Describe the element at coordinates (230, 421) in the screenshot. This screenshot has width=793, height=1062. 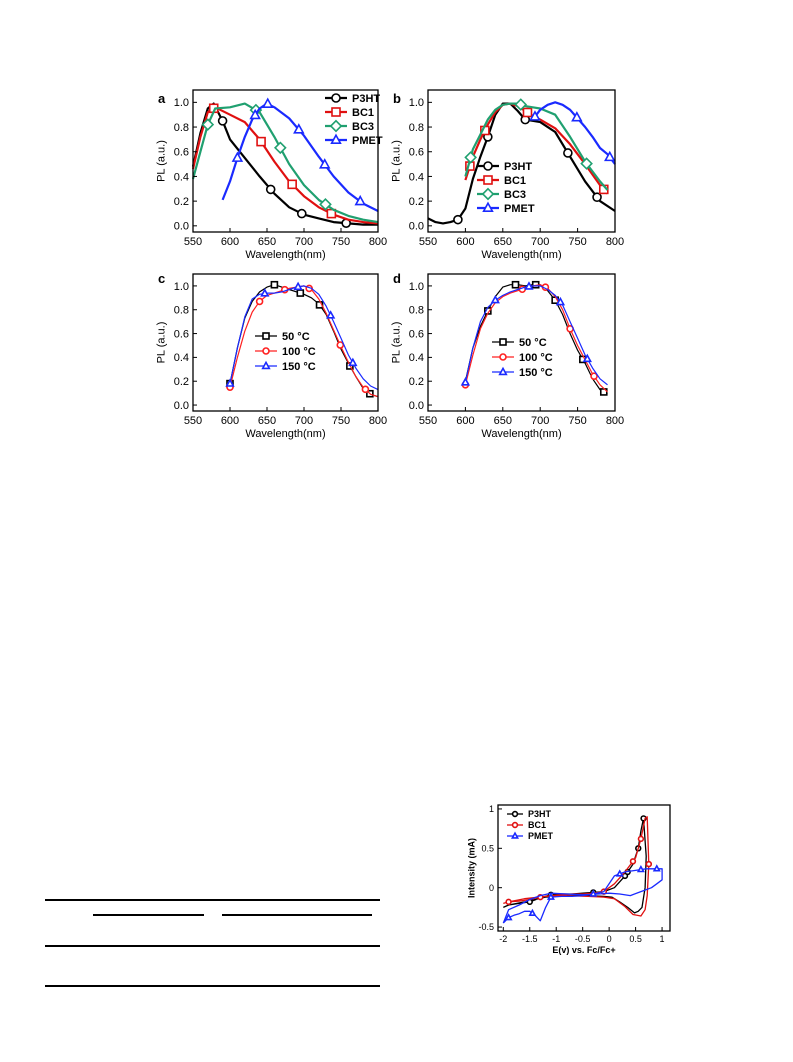
I see `x-tick-label: 600` at that location.